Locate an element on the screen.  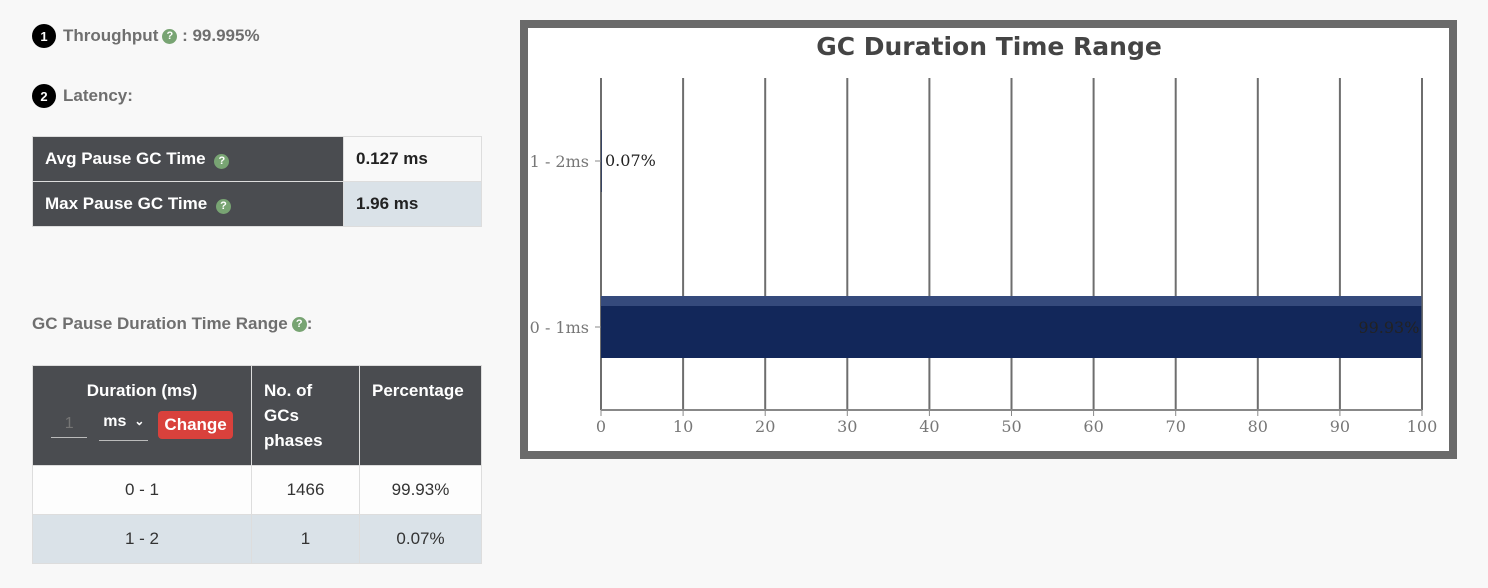
unit-select: ms ⌄ is located at coordinates (124, 425).